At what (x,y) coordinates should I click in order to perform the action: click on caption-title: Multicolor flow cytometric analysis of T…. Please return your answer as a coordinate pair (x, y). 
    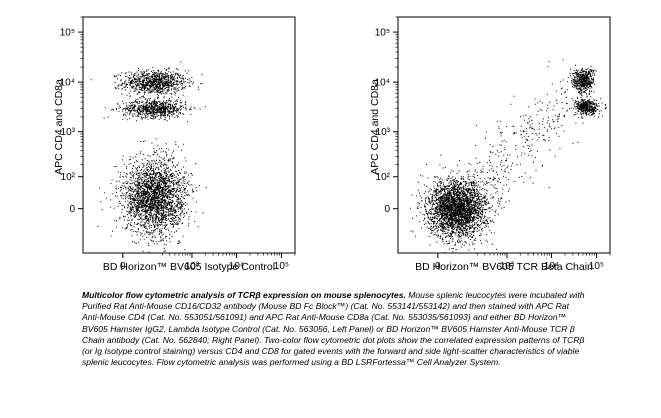
    Looking at the image, I should click on (244, 295).